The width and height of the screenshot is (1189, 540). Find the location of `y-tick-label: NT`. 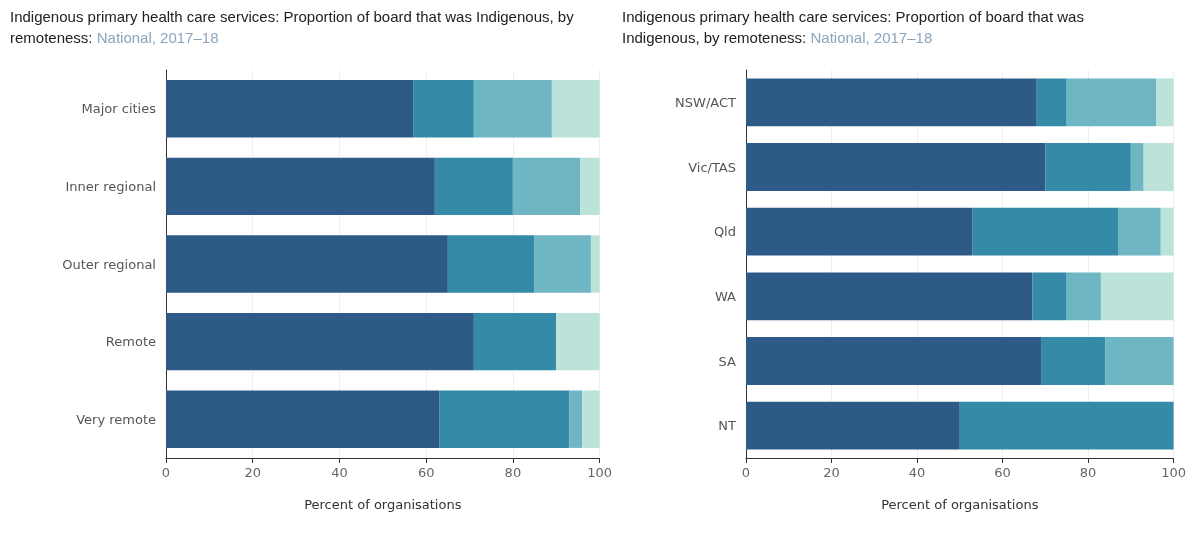

y-tick-label: NT is located at coordinates (727, 426).